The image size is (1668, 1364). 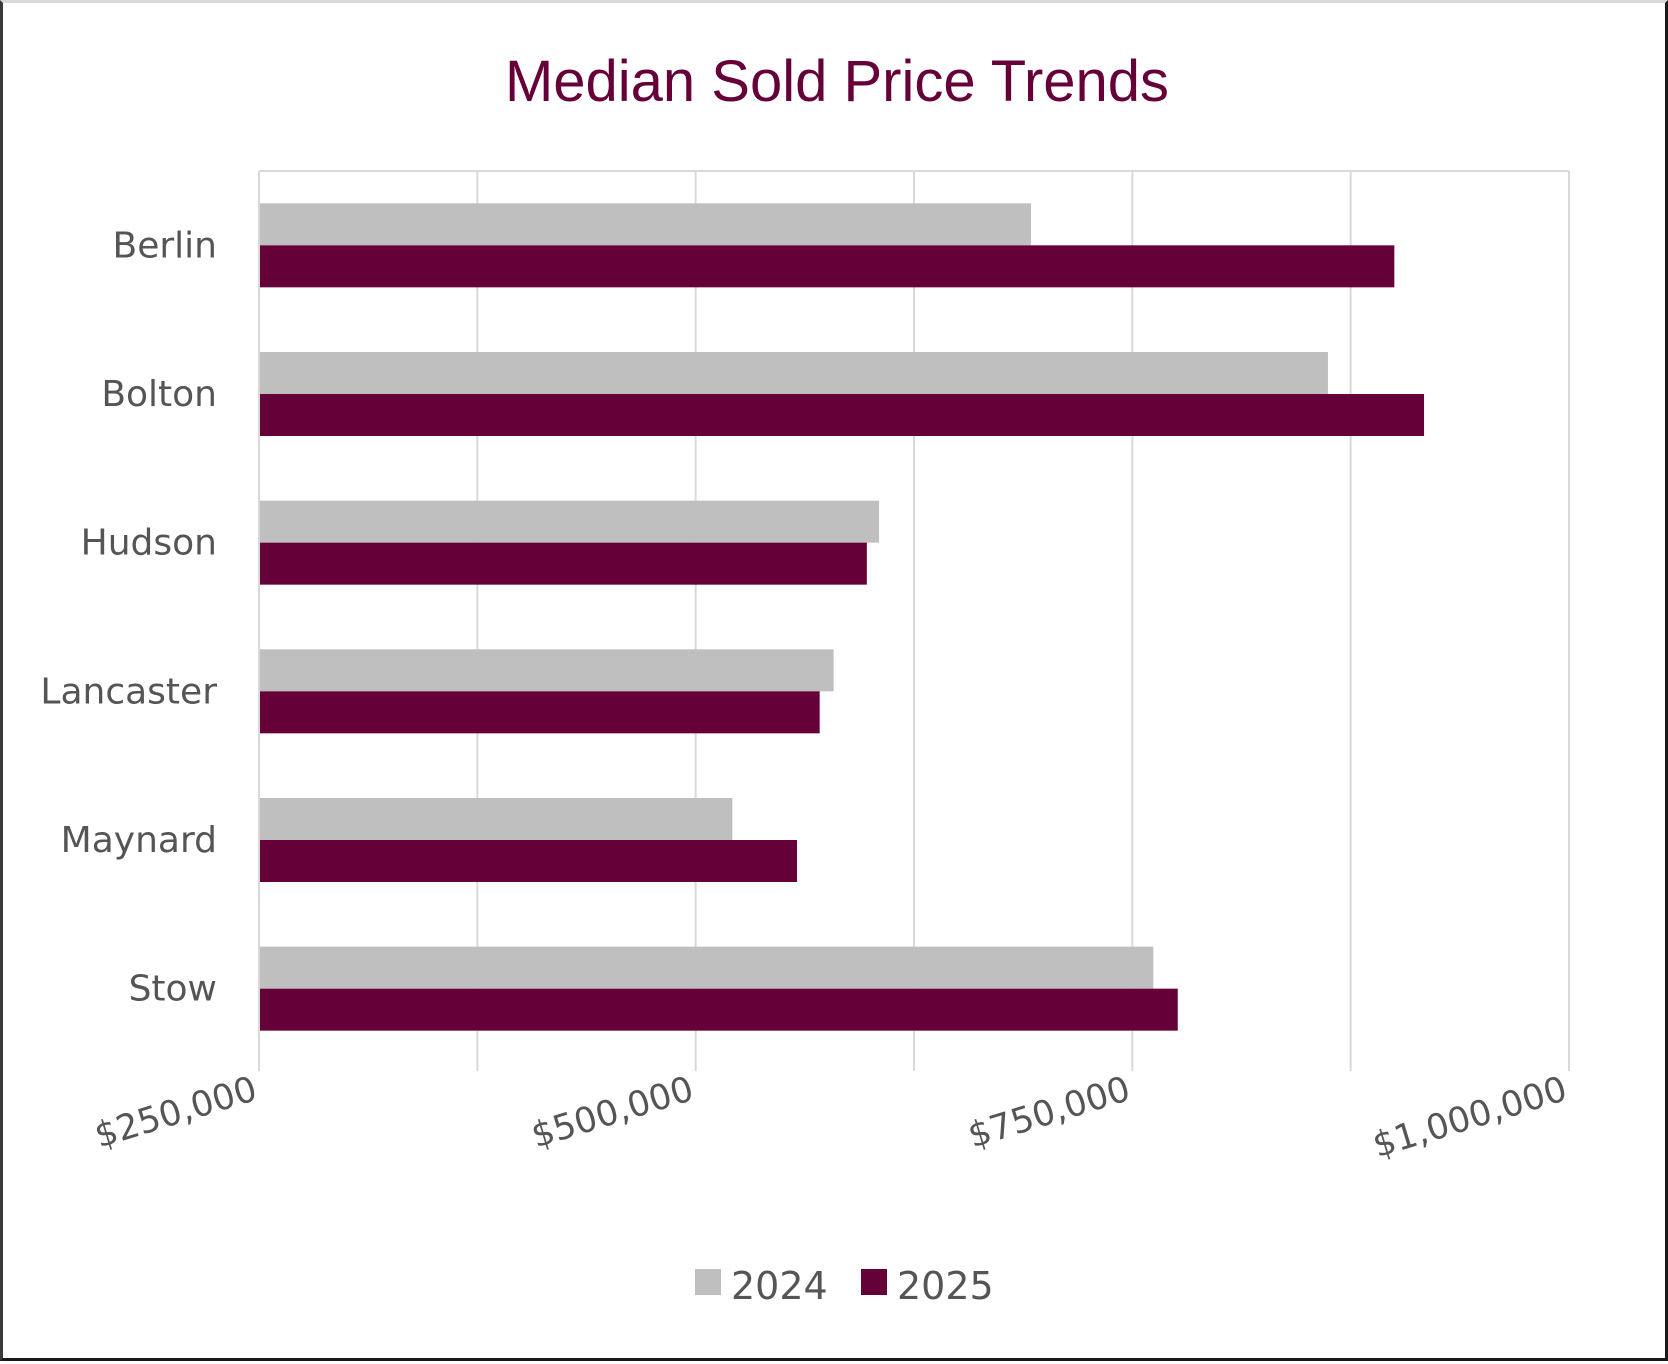 What do you see at coordinates (528, 861) in the screenshot?
I see `bar-maynard-2025` at bounding box center [528, 861].